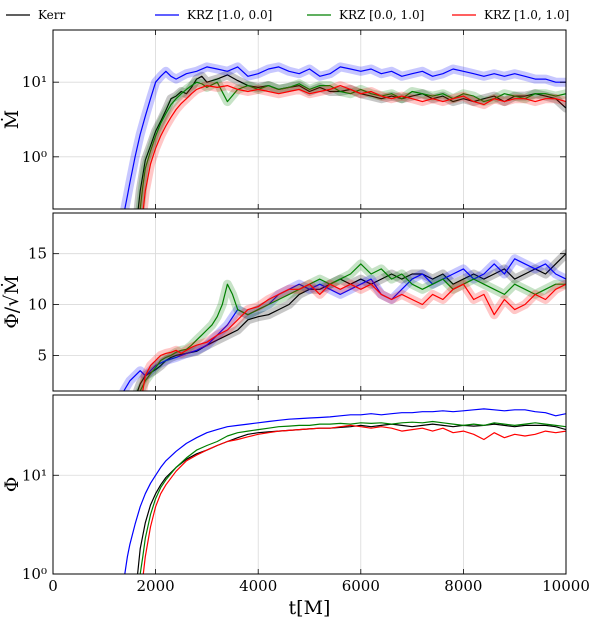 This screenshot has width=595, height=621. What do you see at coordinates (566, 586) in the screenshot?
I see `x-tick-label: 10000` at bounding box center [566, 586].